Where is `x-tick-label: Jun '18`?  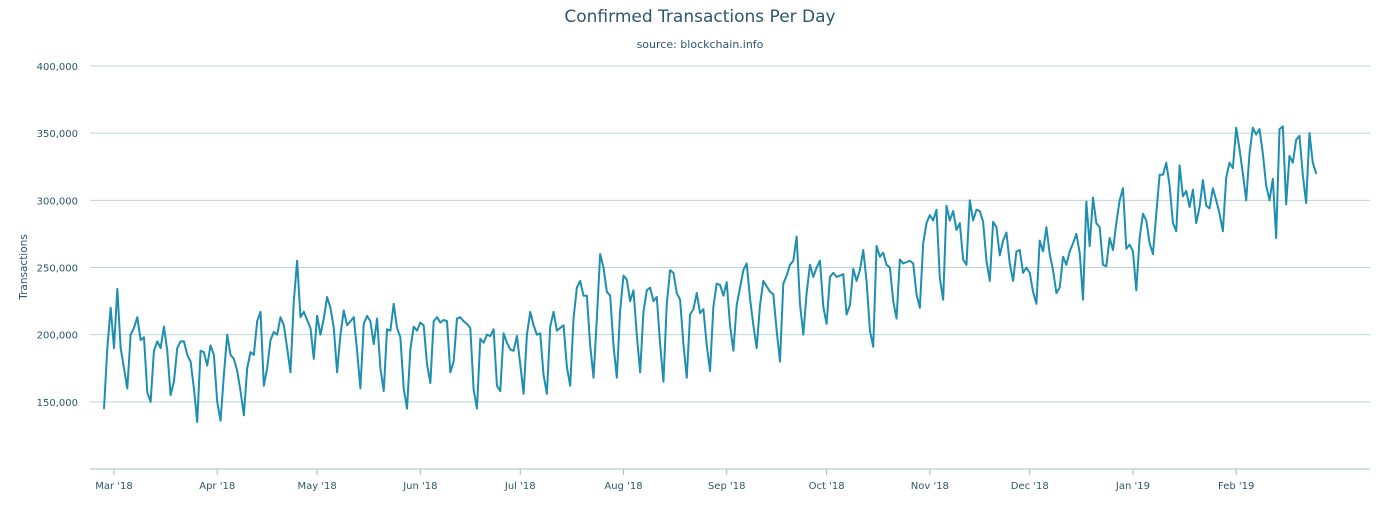 x-tick-label: Jun '18 is located at coordinates (419, 486).